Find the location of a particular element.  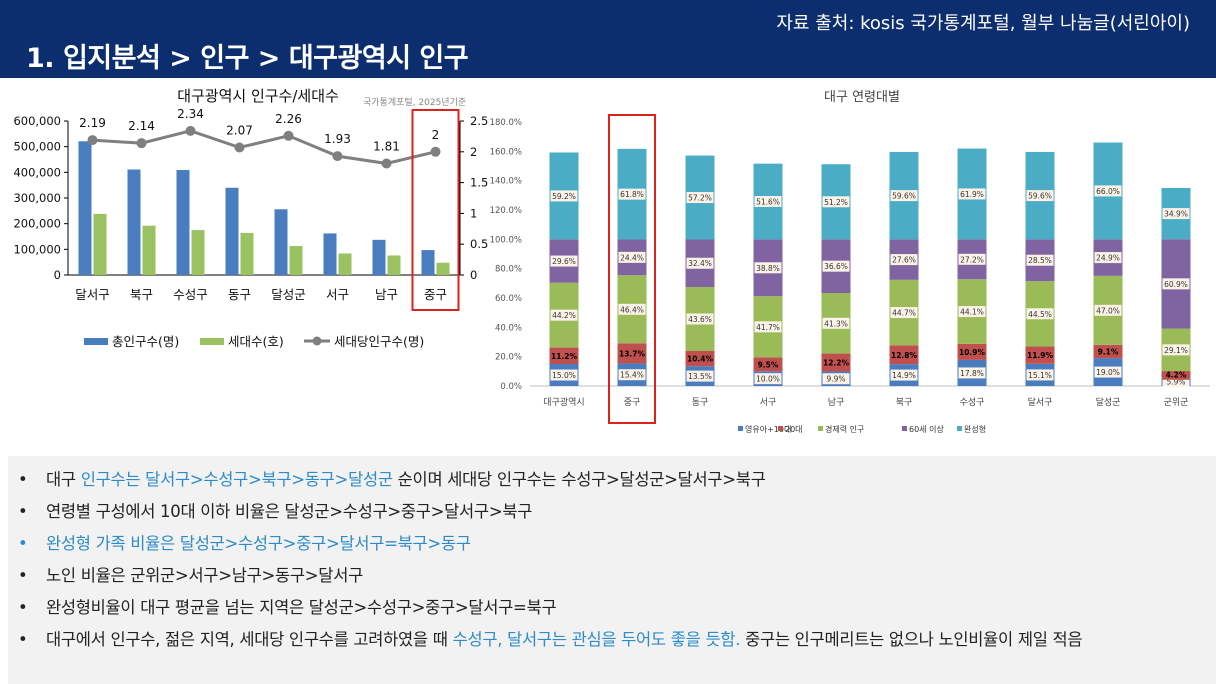

chart2-data-label: 57.2% is located at coordinates (700, 198).